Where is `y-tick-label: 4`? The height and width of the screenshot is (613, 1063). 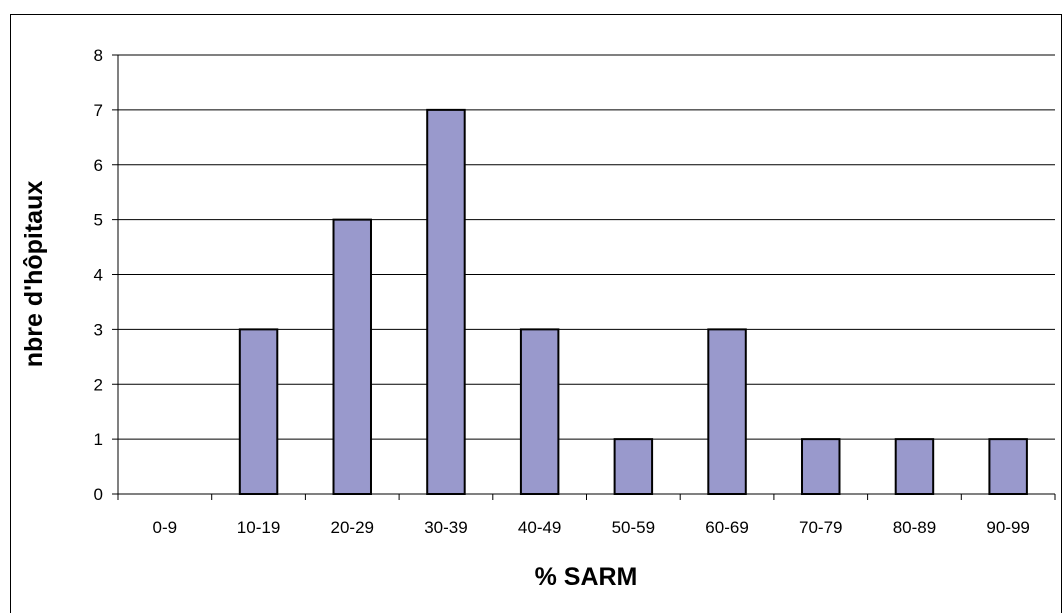
y-tick-label: 4 is located at coordinates (98, 275).